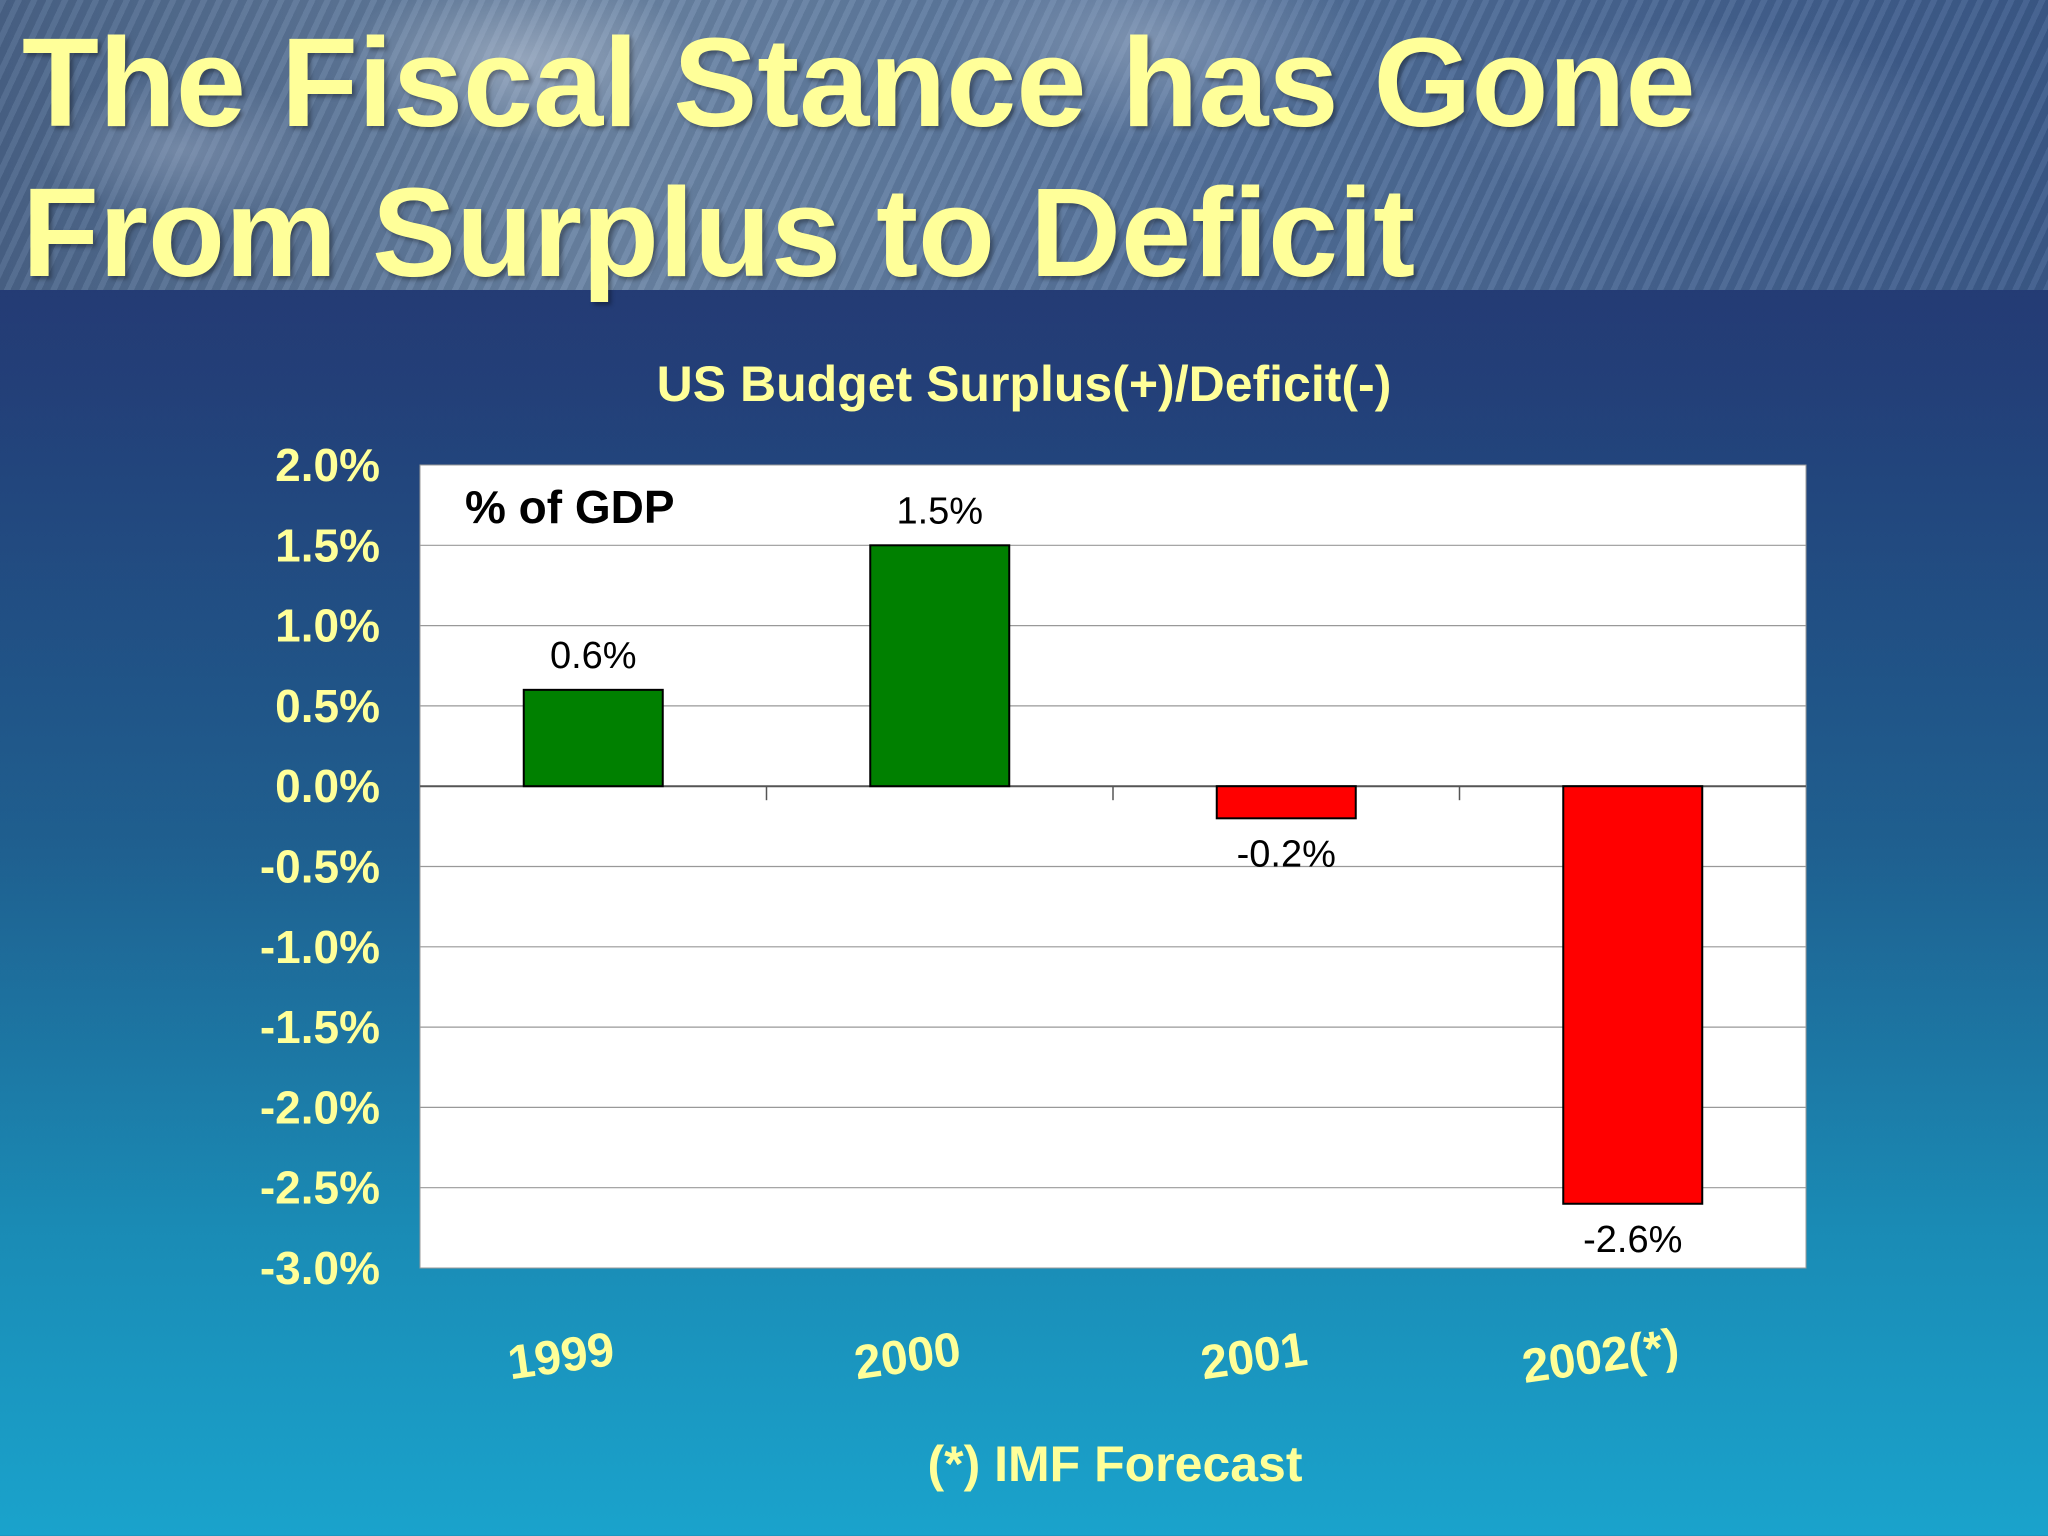 Image resolution: width=2048 pixels, height=1536 pixels. Describe the element at coordinates (327, 706) in the screenshot. I see `y-tick-label: 0.5%` at that location.